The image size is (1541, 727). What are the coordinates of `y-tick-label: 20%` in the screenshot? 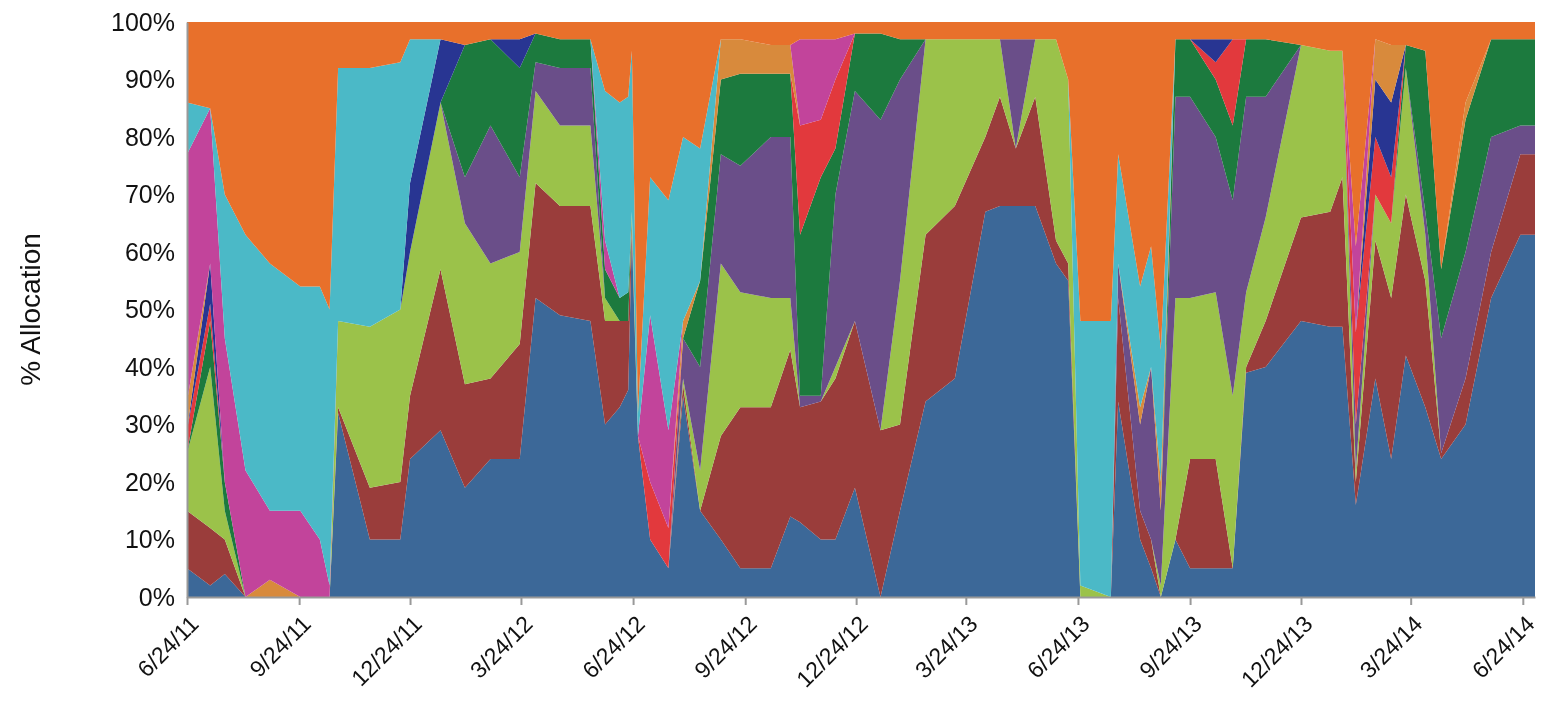 It's located at (149, 481).